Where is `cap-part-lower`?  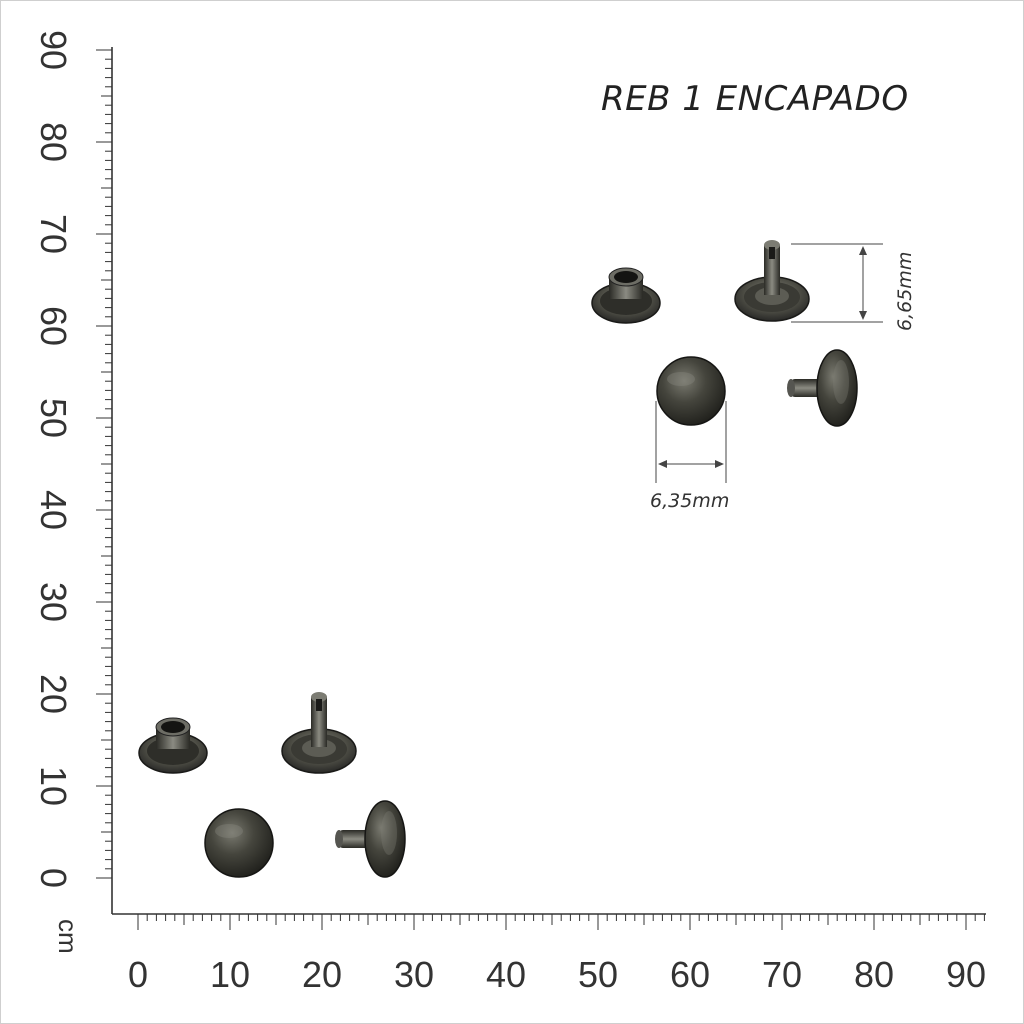 cap-part-lower is located at coordinates (239, 843).